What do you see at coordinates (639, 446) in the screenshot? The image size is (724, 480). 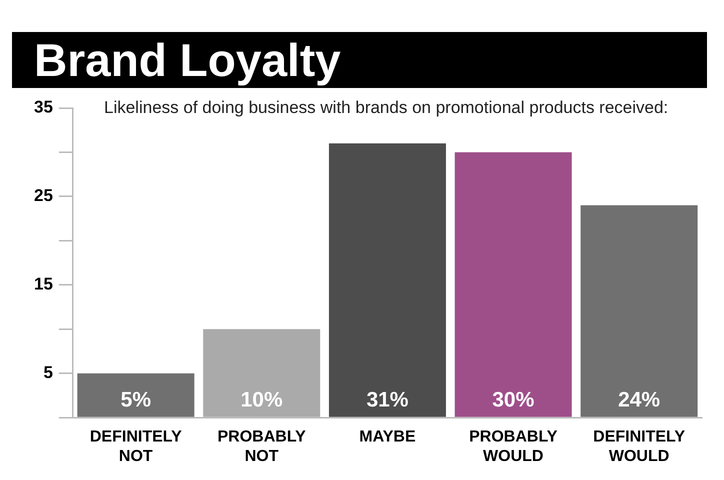 I see `x-tick-label: DEFINITELY WOULD` at bounding box center [639, 446].